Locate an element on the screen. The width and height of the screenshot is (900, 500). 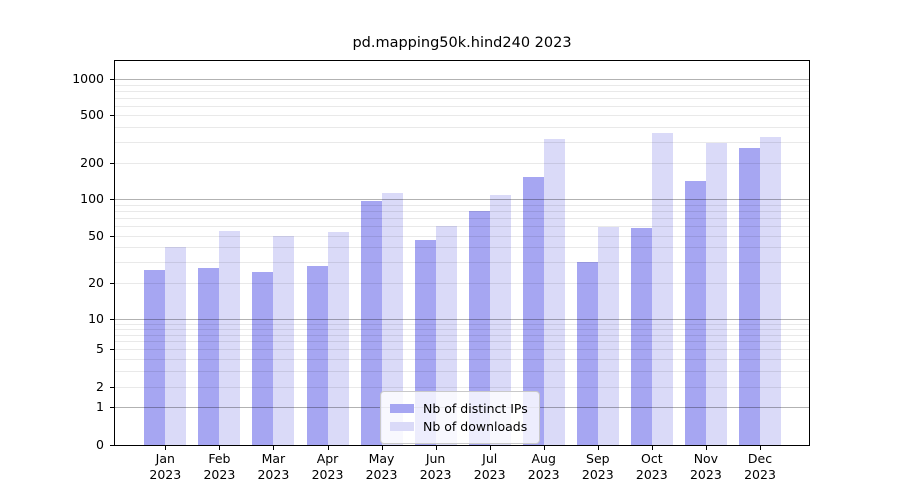
y-tick-label: 1000 is located at coordinates (88, 78).